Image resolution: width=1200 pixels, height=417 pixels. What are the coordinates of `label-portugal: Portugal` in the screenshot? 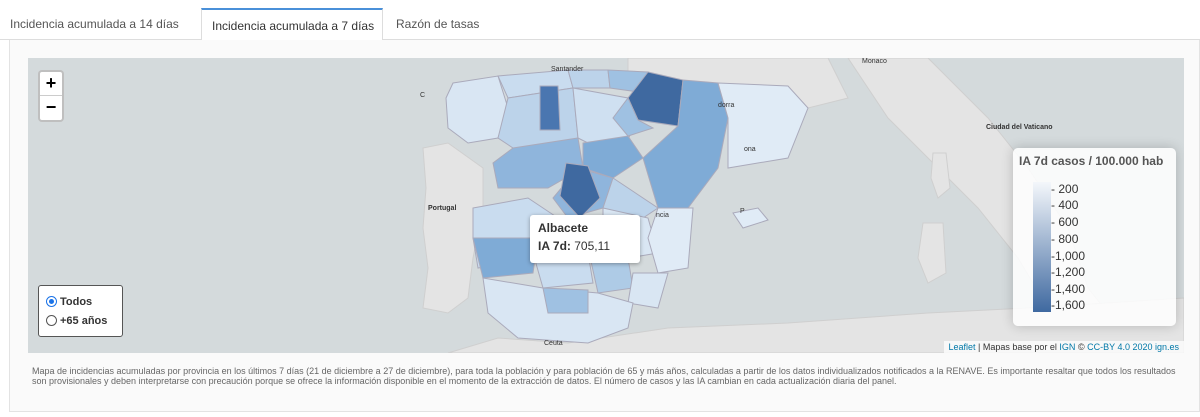 It's located at (442, 208).